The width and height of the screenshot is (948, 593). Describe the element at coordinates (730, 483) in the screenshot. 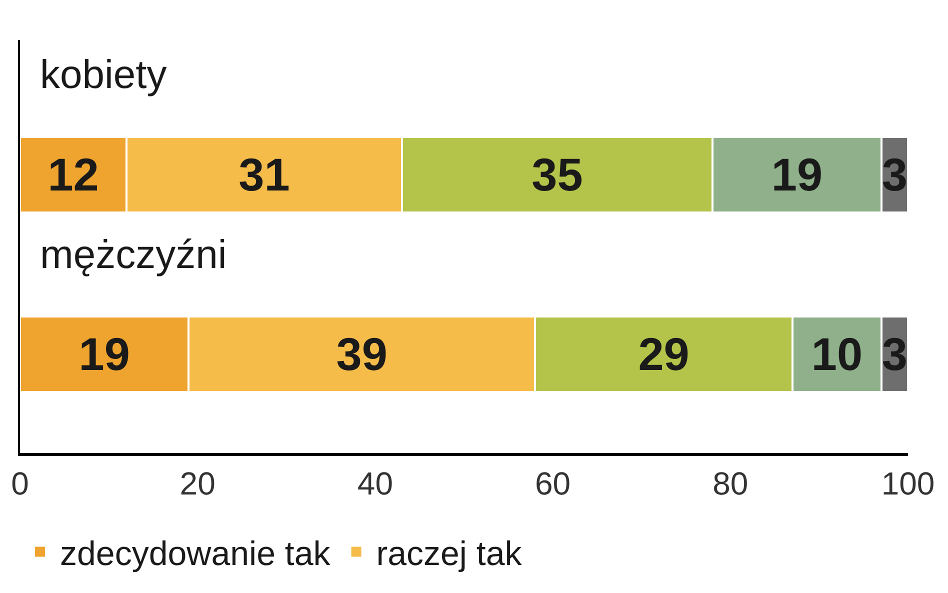

I see `x-tick-label: 80` at that location.